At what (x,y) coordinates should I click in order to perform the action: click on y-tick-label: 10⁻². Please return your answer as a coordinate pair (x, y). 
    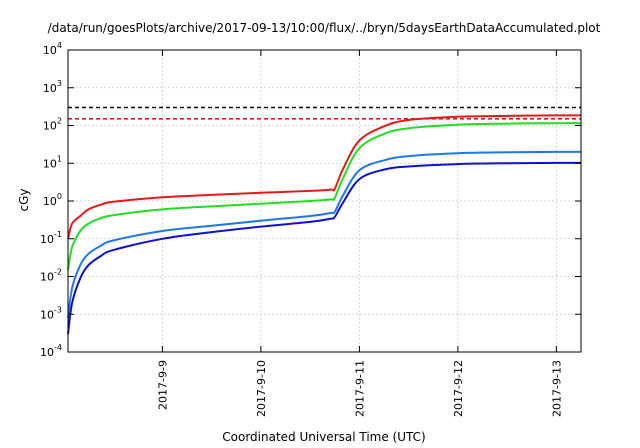
    Looking at the image, I should click on (51, 276).